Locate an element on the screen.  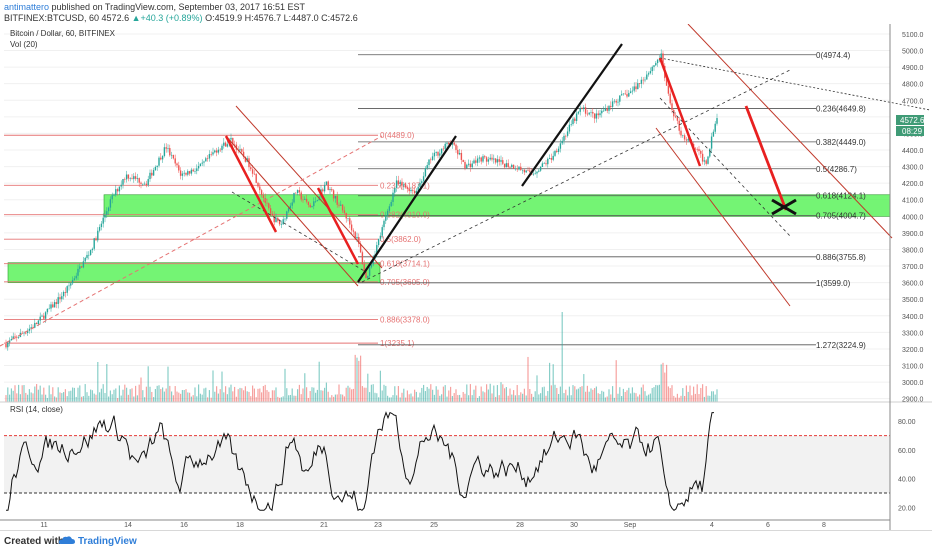
target-x-mark is located at coordinates (784, 207).